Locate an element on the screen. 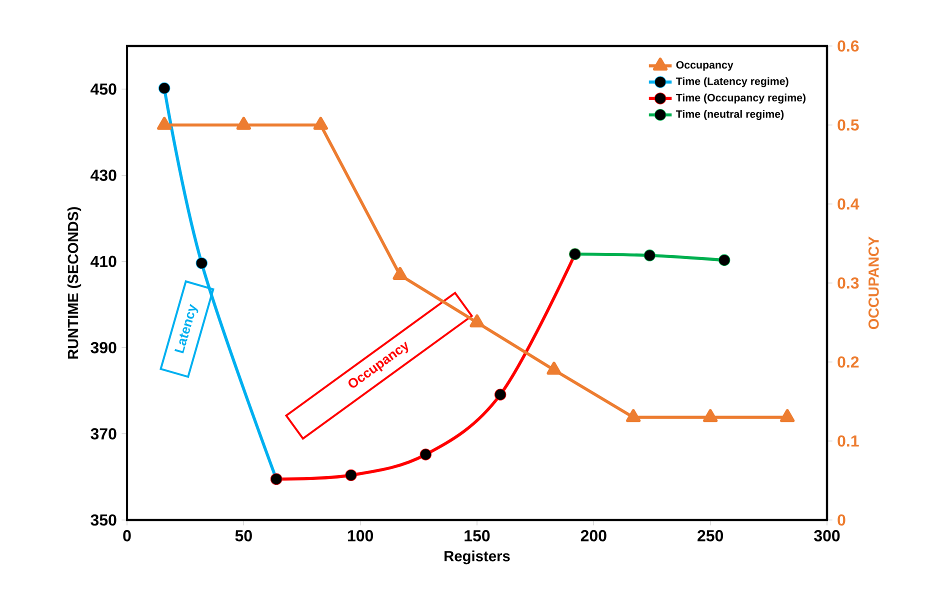 The image size is (930, 612). y-tick-label: 450 is located at coordinates (103, 89).